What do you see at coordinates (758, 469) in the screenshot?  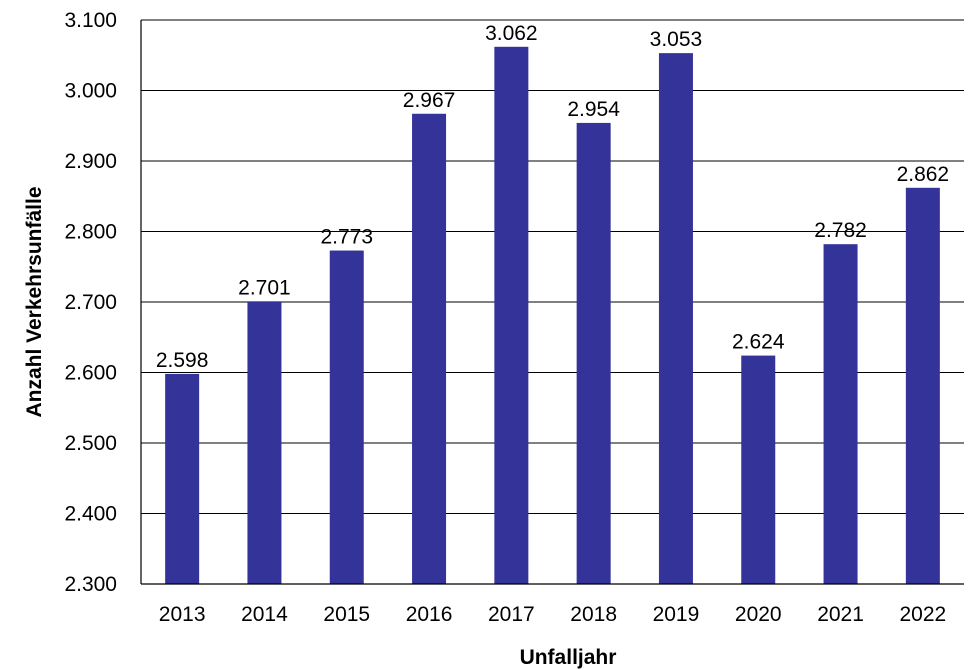 I see `bar-2020` at bounding box center [758, 469].